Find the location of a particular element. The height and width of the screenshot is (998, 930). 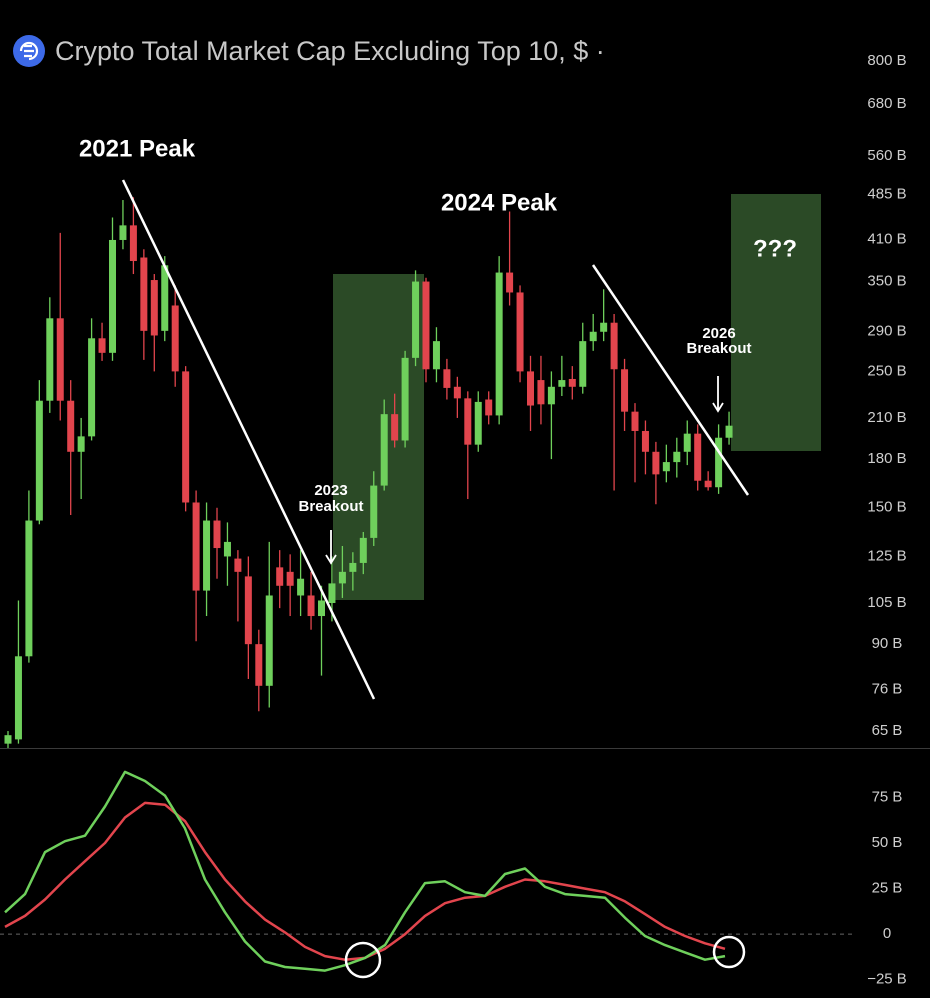

y-tick-label: 65 B is located at coordinates (887, 730).